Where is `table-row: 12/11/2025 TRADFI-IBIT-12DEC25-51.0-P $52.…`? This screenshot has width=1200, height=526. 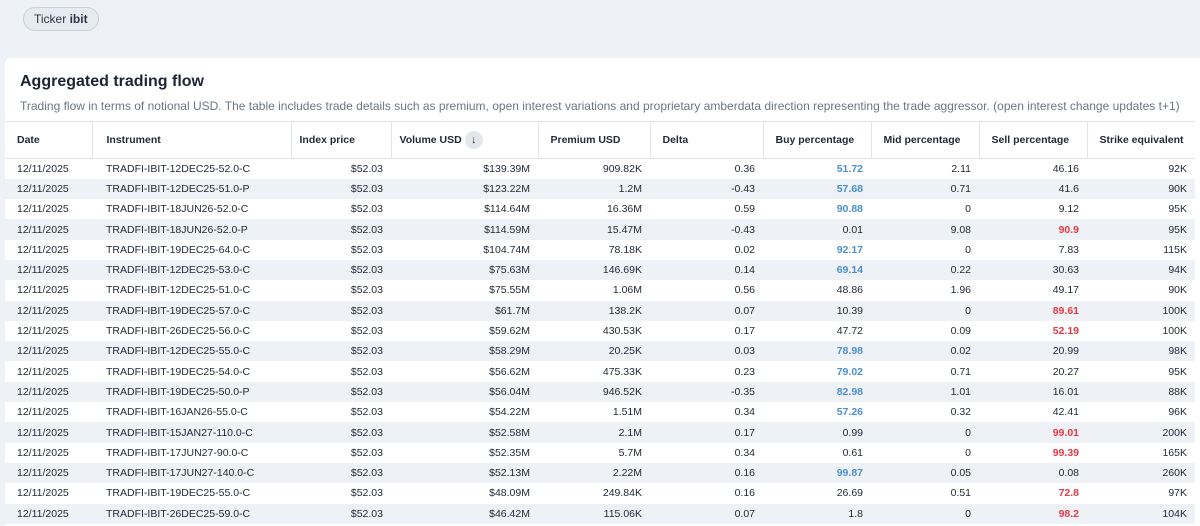
table-row: 12/11/2025 TRADFI-IBIT-12DEC25-51.0-P $52.… is located at coordinates (600, 189).